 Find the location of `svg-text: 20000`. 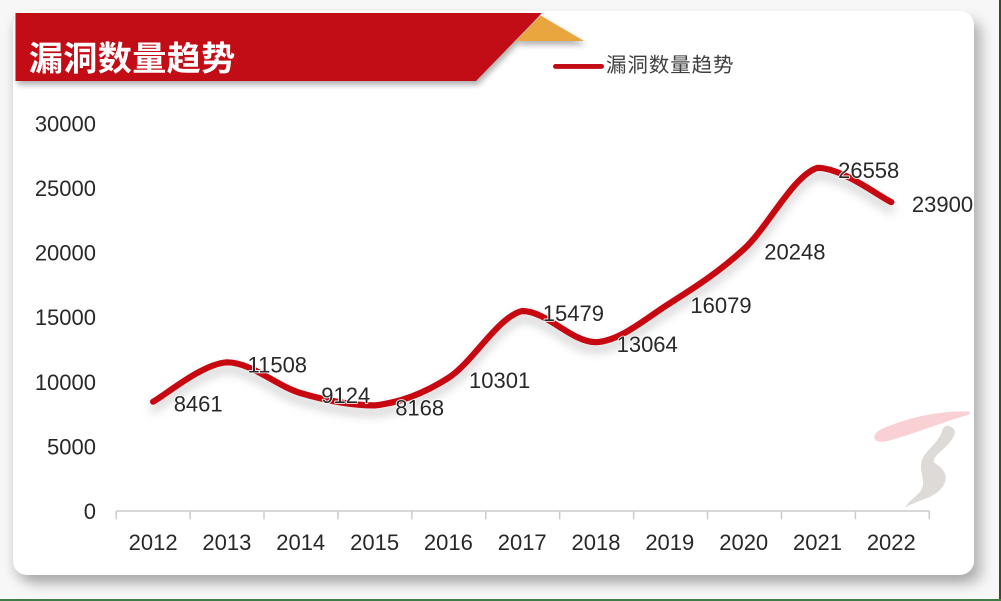

svg-text: 20000 is located at coordinates (65, 253).